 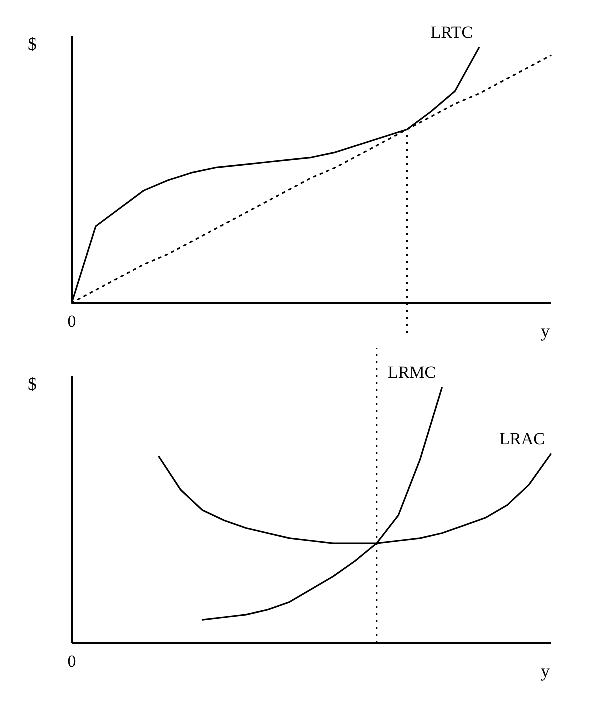 What do you see at coordinates (452, 32) in the screenshot?
I see `series-label: LRTC` at bounding box center [452, 32].